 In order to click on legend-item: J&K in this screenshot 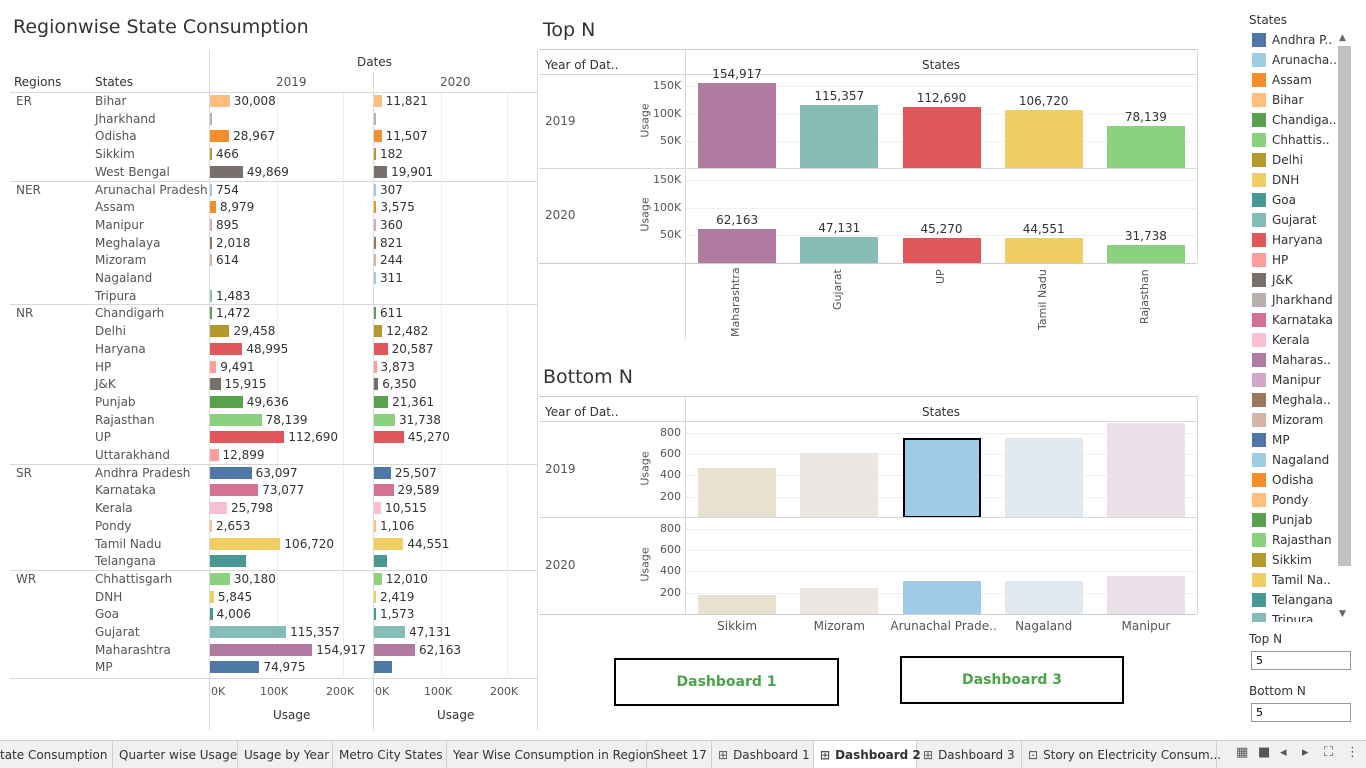, I will do `click(1272, 280)`.